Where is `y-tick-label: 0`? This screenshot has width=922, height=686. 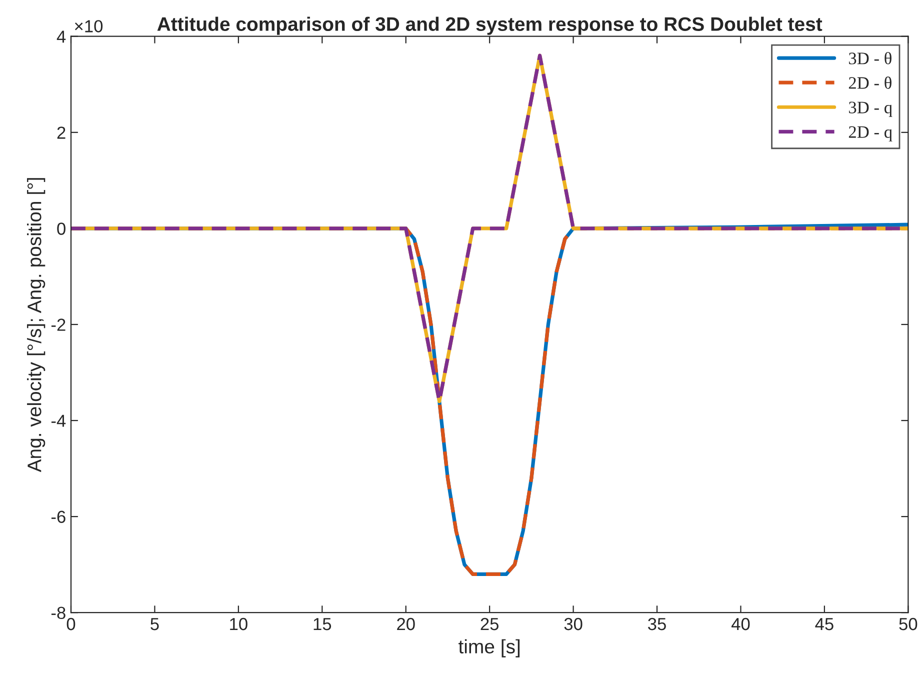 y-tick-label: 0 is located at coordinates (61, 228).